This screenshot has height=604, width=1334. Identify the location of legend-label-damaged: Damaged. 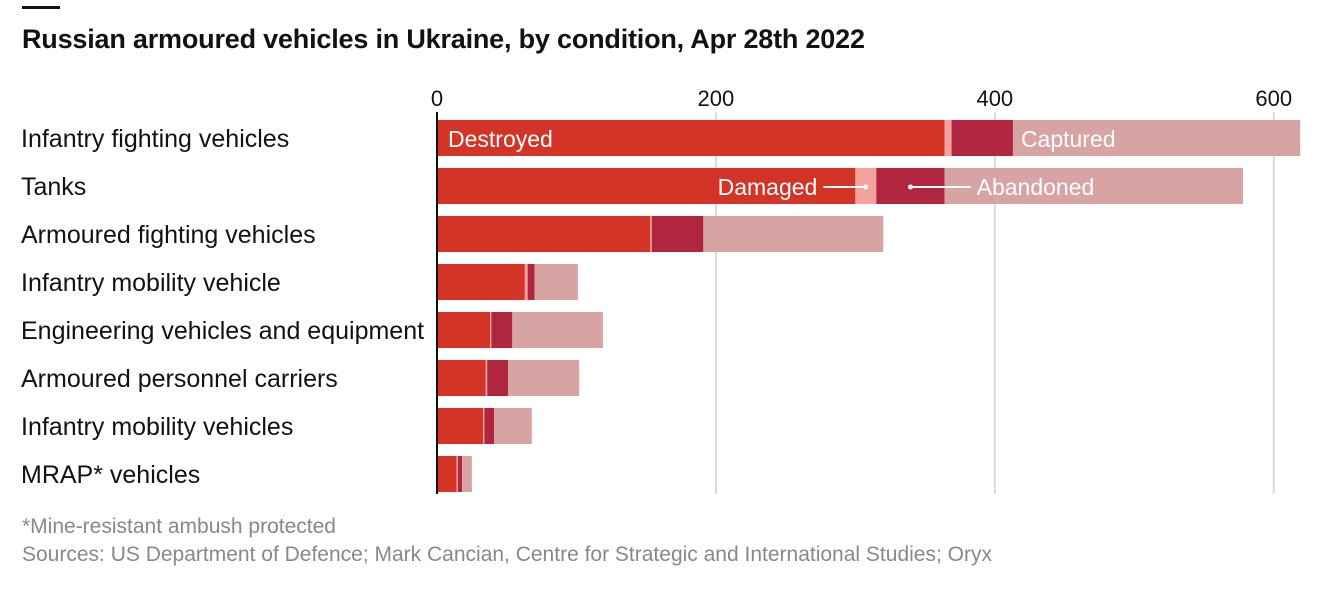
(768, 187).